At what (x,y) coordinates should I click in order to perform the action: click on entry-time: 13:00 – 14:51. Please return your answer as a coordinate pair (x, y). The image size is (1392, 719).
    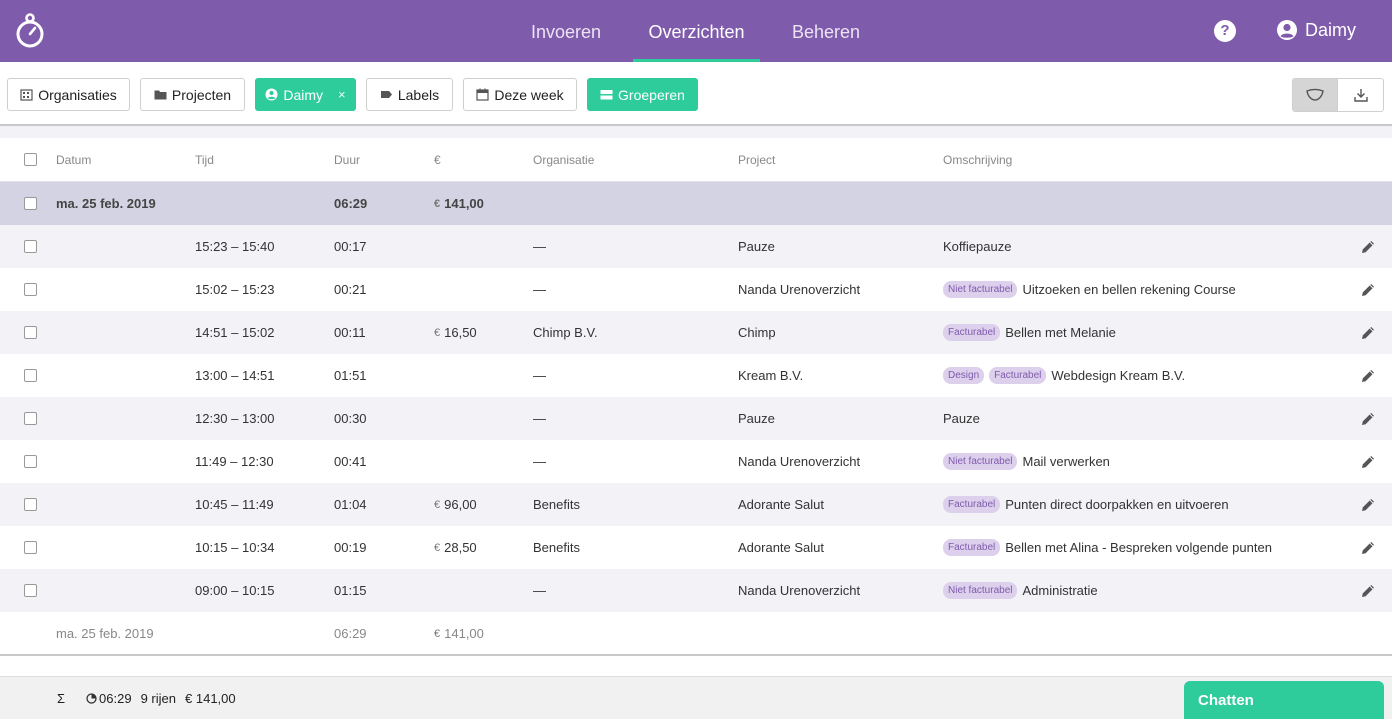
    Looking at the image, I should click on (235, 375).